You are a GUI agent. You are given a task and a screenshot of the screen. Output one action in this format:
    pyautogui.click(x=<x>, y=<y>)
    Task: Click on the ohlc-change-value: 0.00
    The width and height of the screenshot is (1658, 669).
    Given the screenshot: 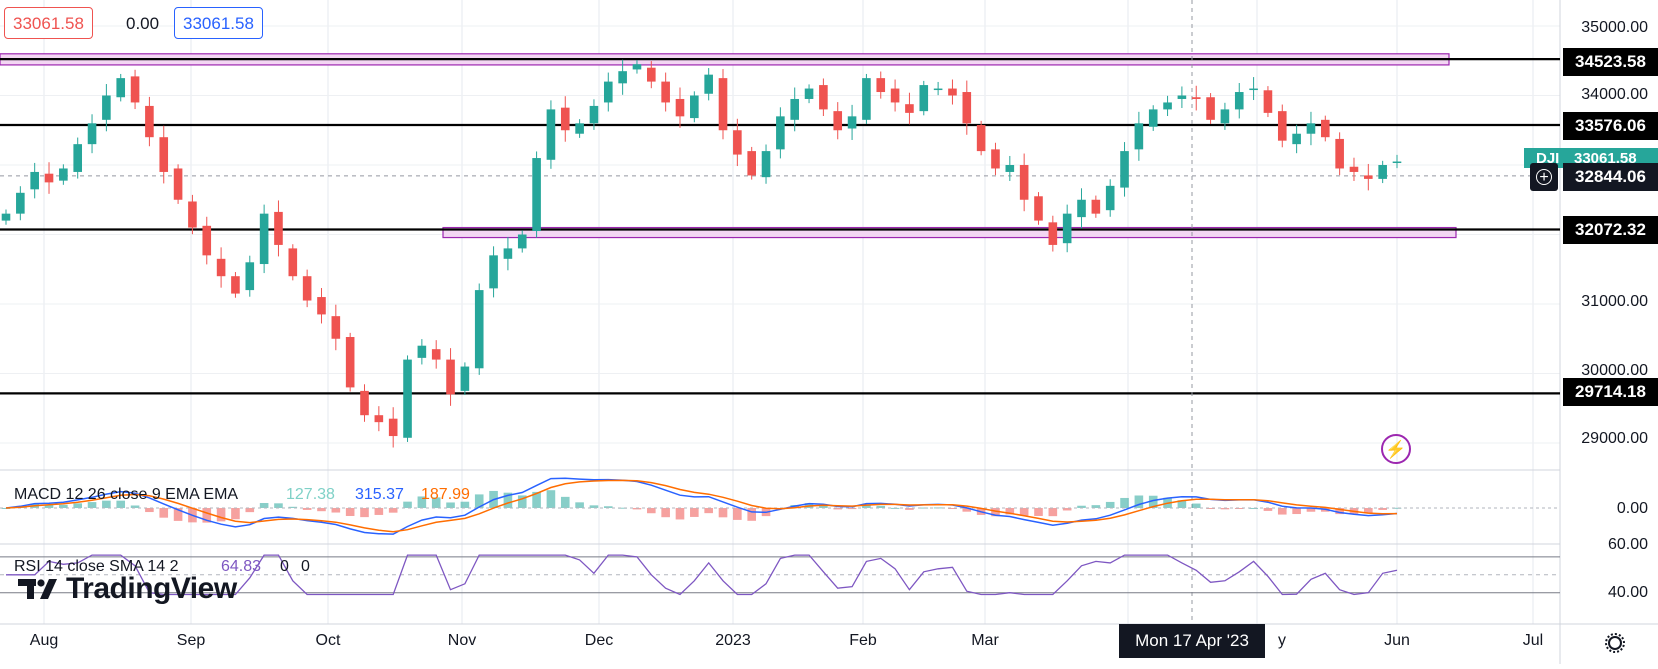 What is the action you would take?
    pyautogui.click(x=143, y=23)
    